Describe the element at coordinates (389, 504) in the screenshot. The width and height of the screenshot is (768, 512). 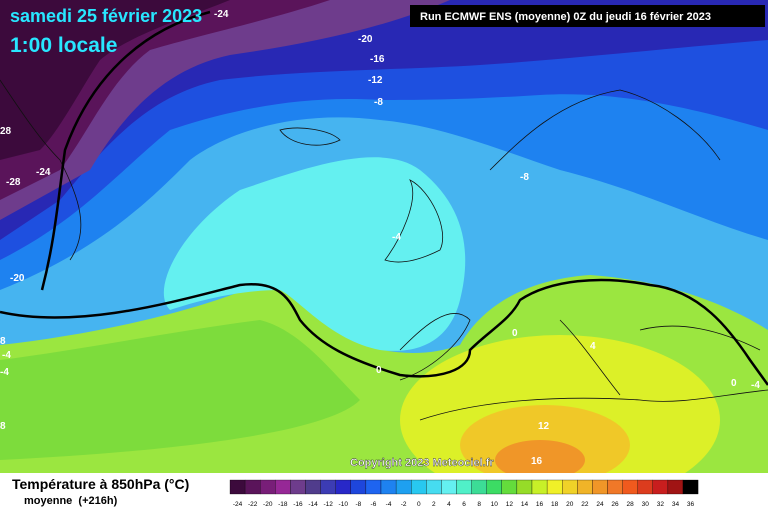
I see `colorbar-label: -4` at that location.